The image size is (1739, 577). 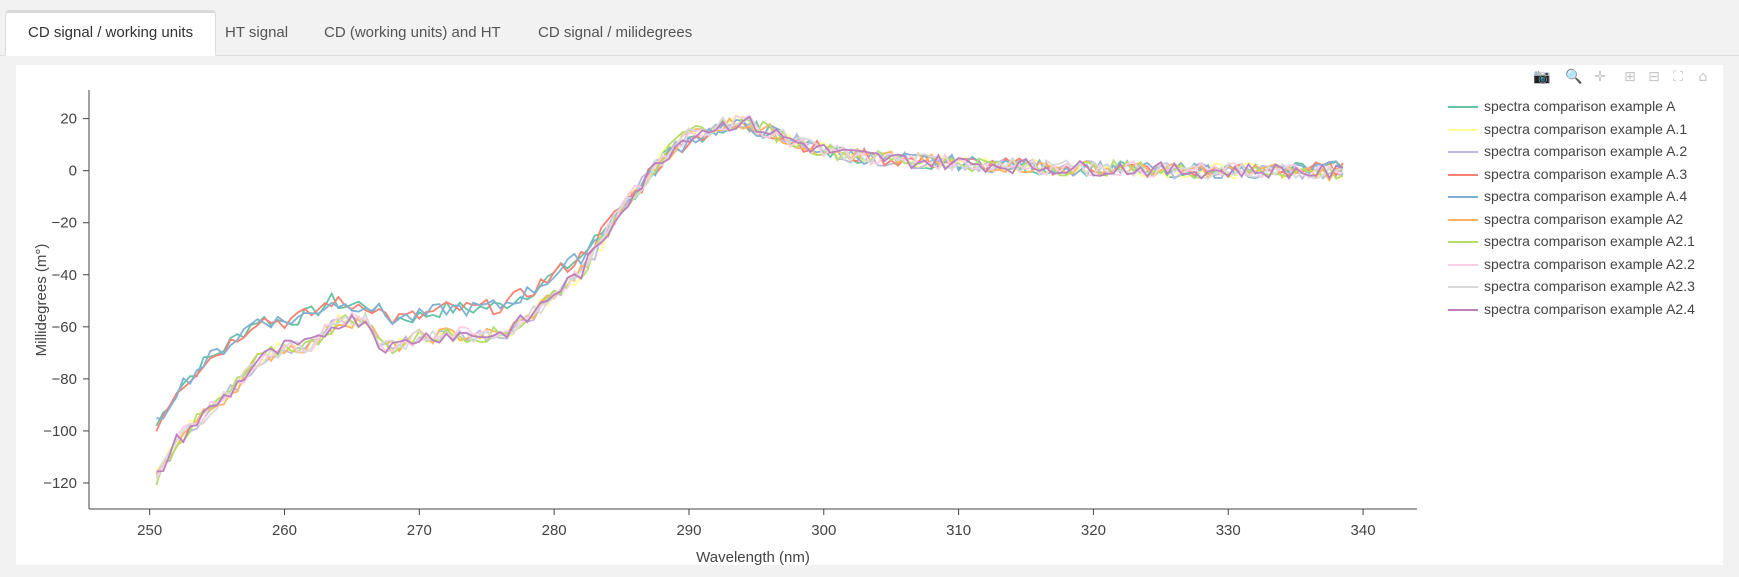 What do you see at coordinates (60, 483) in the screenshot?
I see `y-tick-label: −120` at bounding box center [60, 483].